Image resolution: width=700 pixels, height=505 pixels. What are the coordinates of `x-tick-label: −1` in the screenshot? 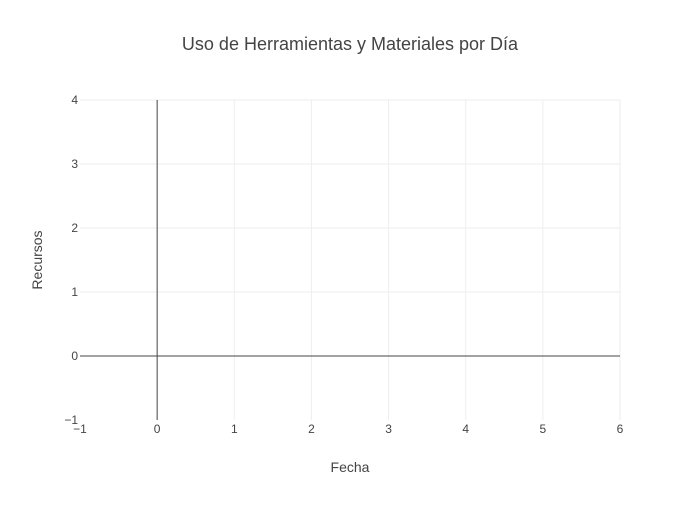 It's located at (80, 429).